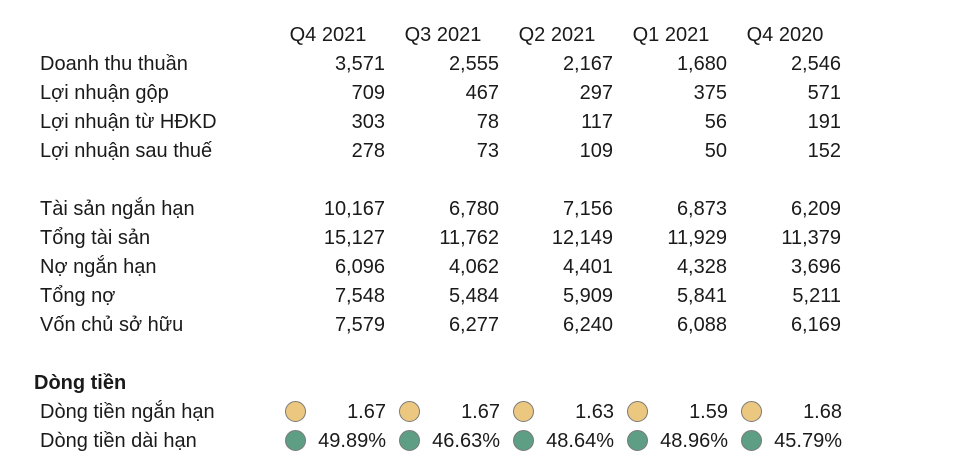  Describe the element at coordinates (582, 238) in the screenshot. I see `table-cell: 12,149` at that location.